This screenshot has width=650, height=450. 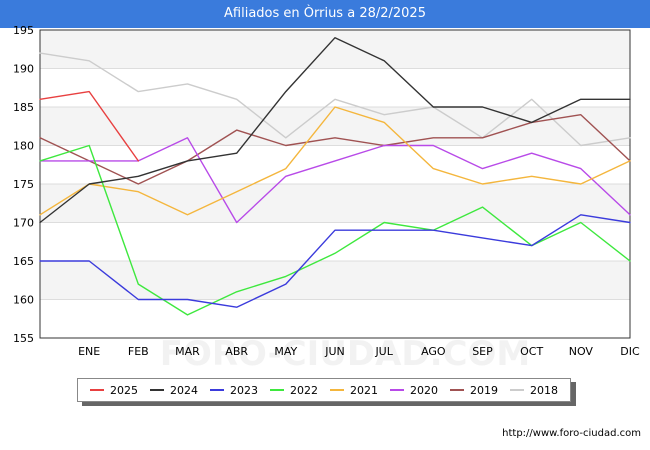 I want to click on y-tick-label: 185, so click(x=23, y=107).